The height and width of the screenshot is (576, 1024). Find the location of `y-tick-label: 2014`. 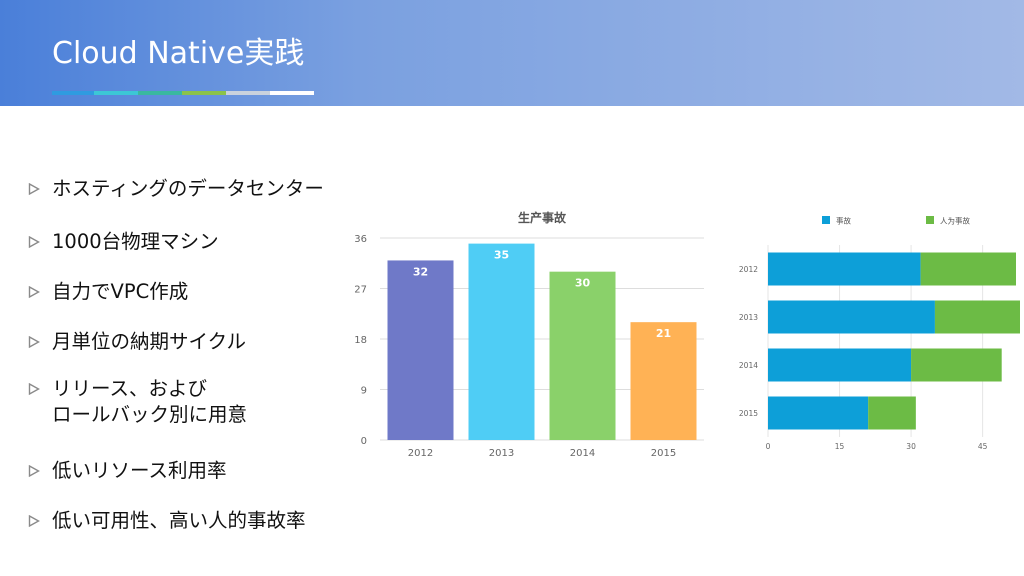

y-tick-label: 2014 is located at coordinates (748, 365).